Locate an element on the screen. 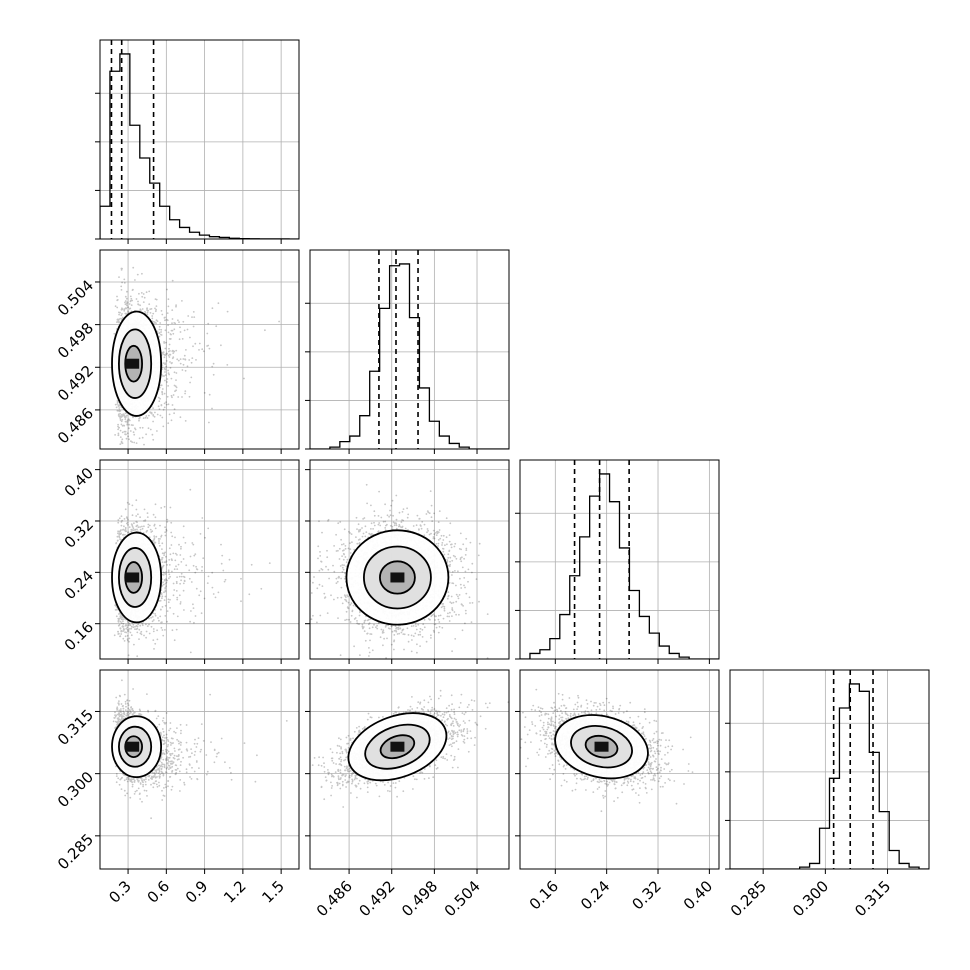 The image size is (970, 970). x-tick-label: 1.5 is located at coordinates (273, 892).